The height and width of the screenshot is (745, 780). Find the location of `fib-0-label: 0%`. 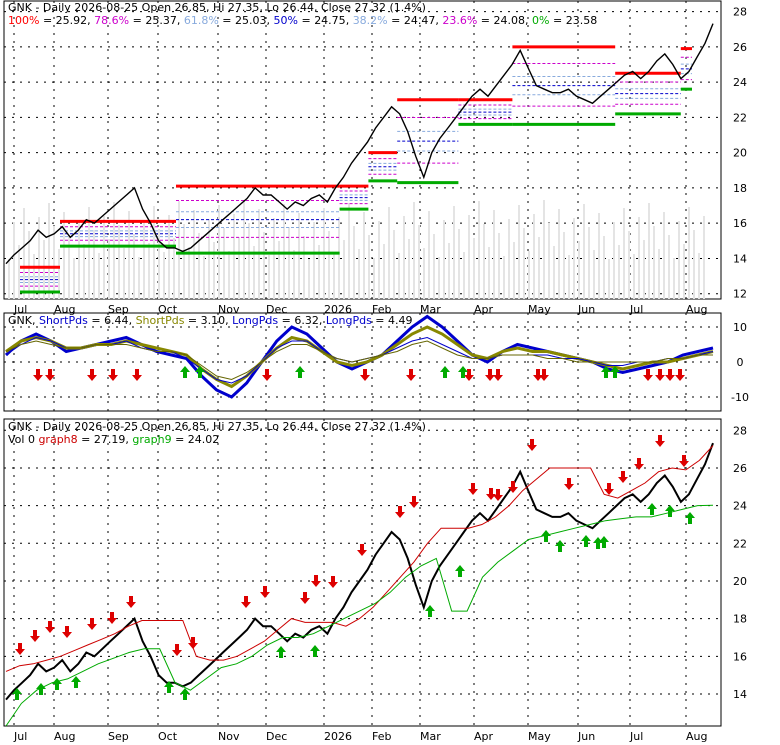

fib-0-label: 0% is located at coordinates (540, 20).